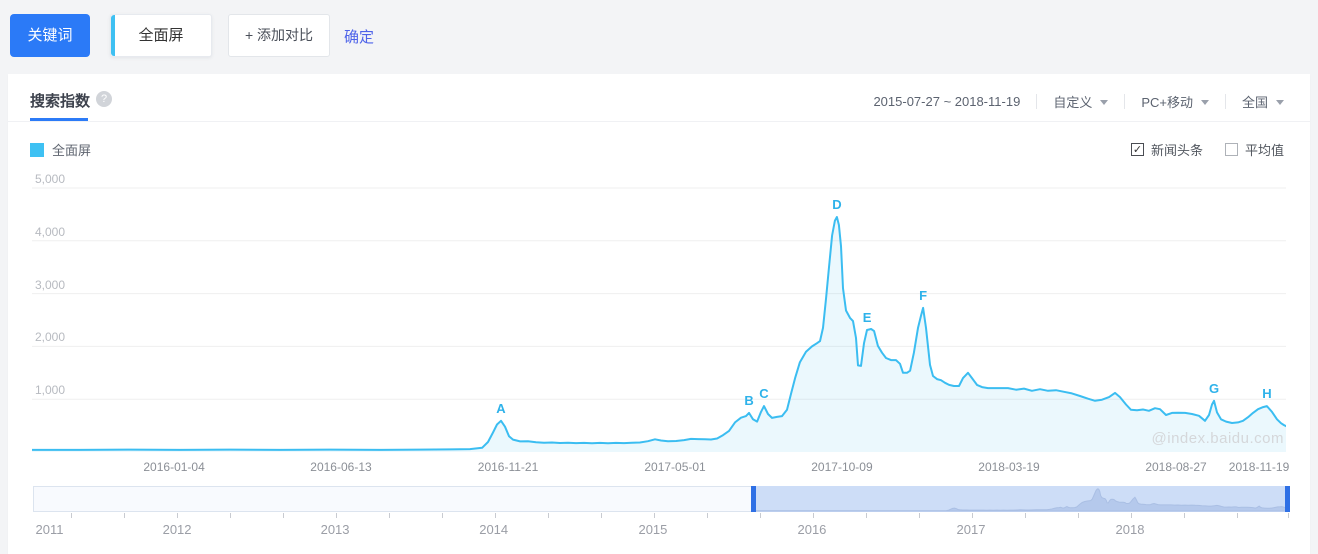  I want to click on y-axis-label: 5,000, so click(50, 179).